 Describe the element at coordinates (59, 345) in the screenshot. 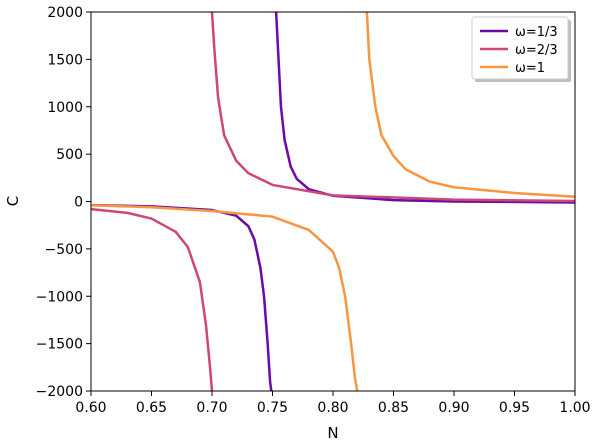

I see `y-tick-label: −1500` at that location.